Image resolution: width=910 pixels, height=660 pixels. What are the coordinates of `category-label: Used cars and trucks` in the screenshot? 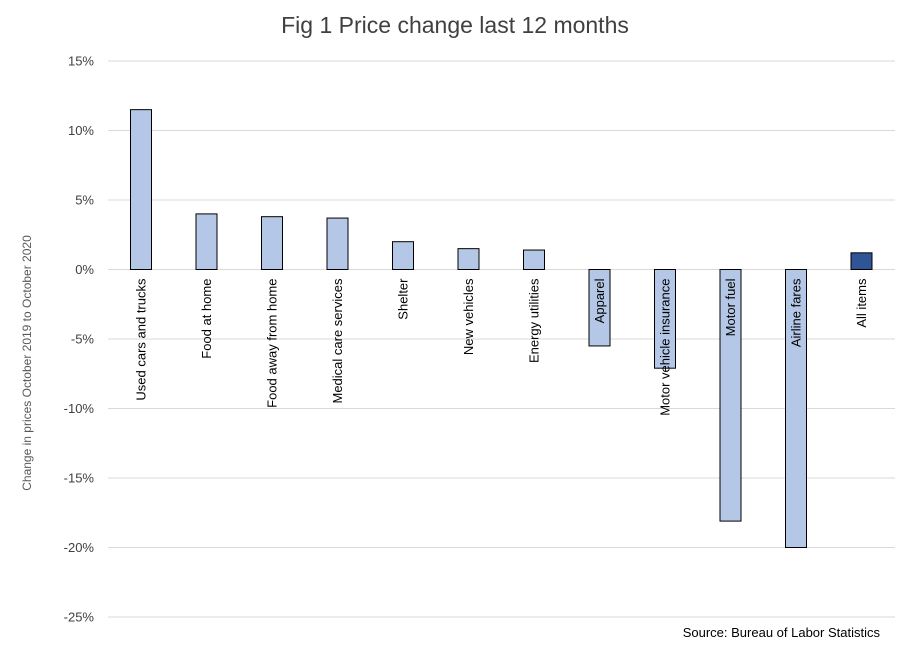 It's located at (141, 339).